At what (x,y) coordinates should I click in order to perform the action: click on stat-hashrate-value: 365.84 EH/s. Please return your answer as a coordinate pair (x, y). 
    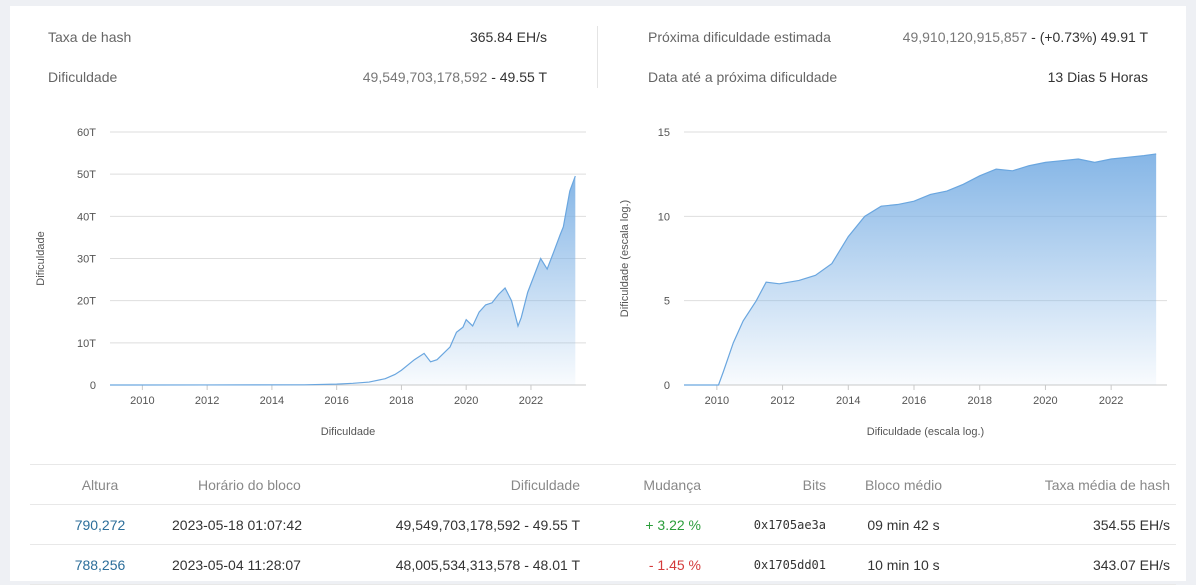
    Looking at the image, I should click on (508, 37).